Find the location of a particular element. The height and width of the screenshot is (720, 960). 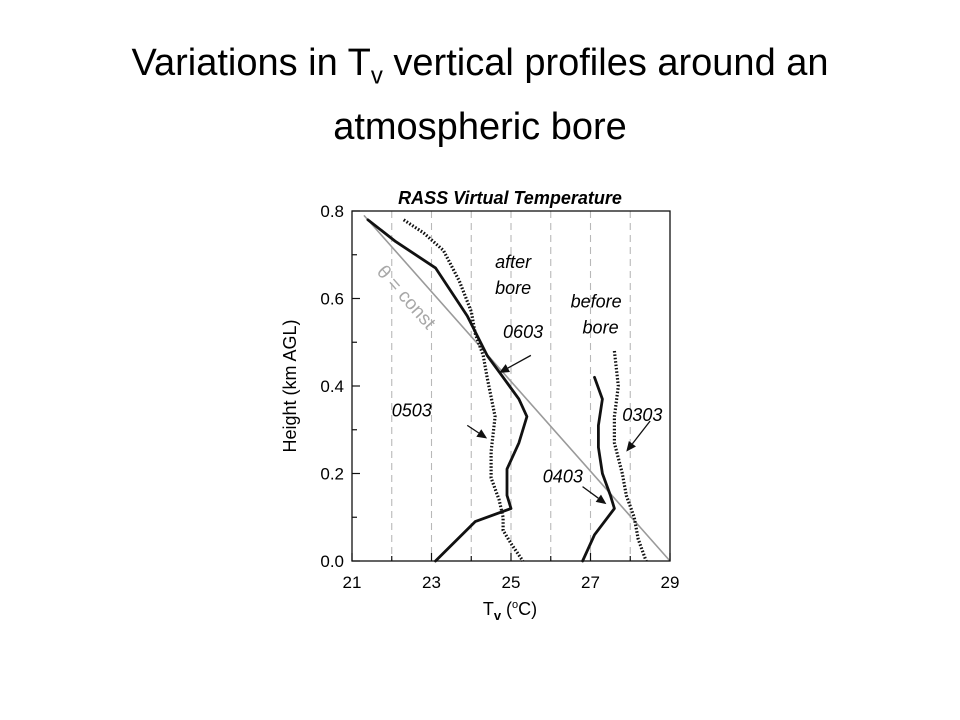

x-tick-label: 27 is located at coordinates (590, 582).